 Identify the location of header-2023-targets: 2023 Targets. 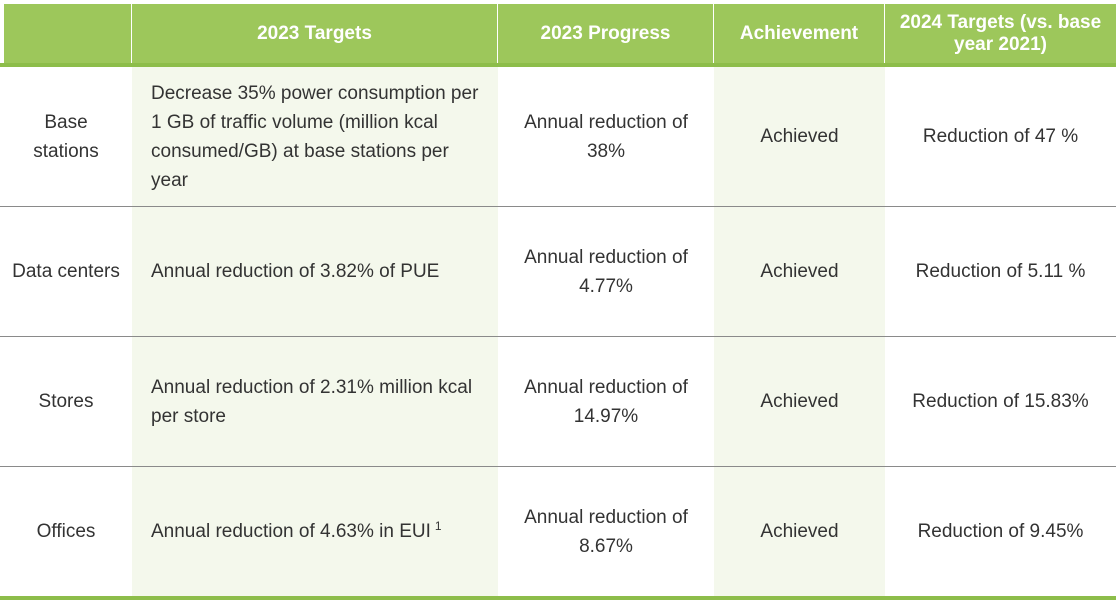
(315, 31).